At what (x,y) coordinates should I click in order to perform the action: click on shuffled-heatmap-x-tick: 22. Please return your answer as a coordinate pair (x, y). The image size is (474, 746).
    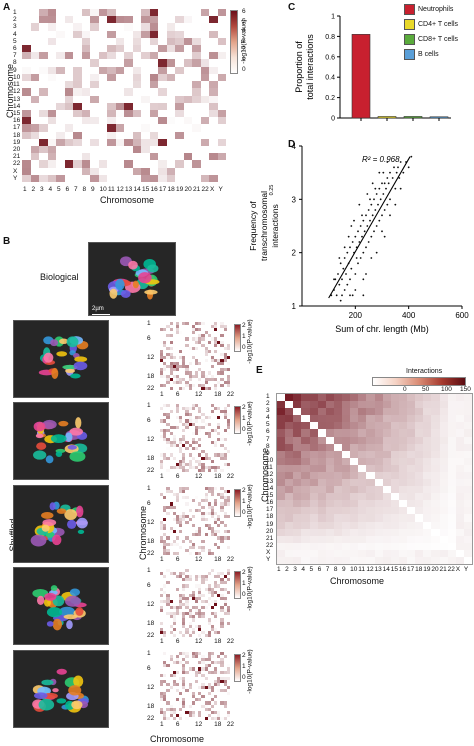
    Looking at the image, I should click on (230, 641).